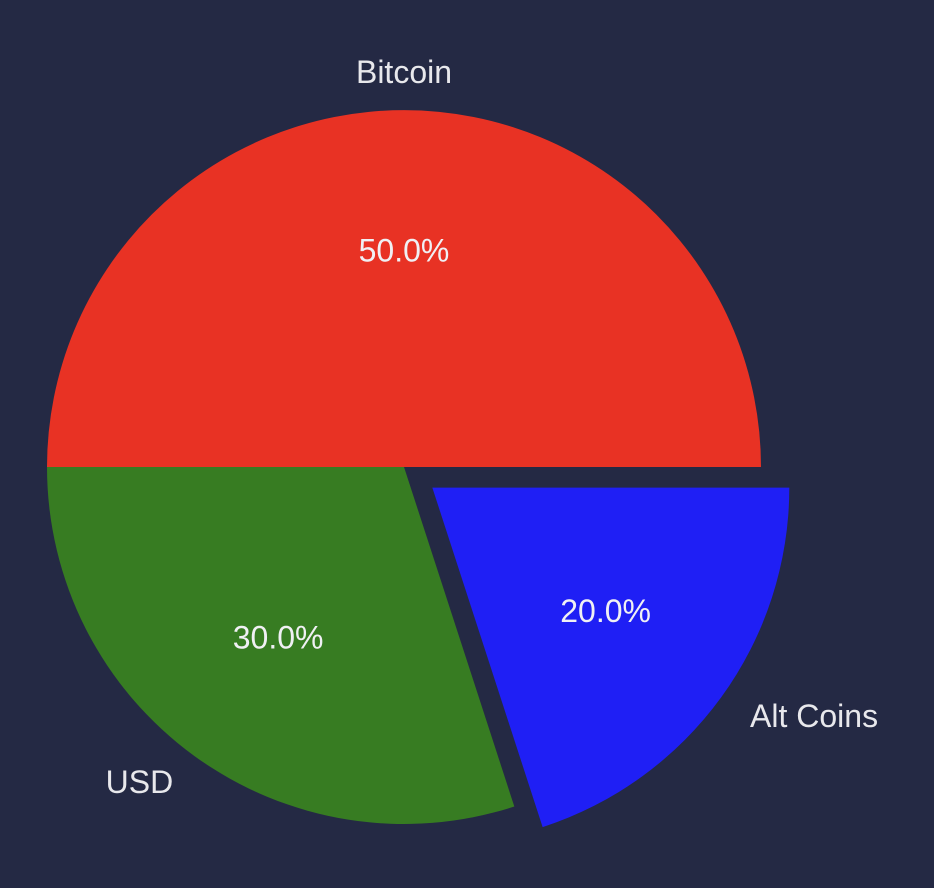 This screenshot has height=888, width=934. Describe the element at coordinates (605, 611) in the screenshot. I see `slice-percent-alt-coins: 20.0%` at that location.